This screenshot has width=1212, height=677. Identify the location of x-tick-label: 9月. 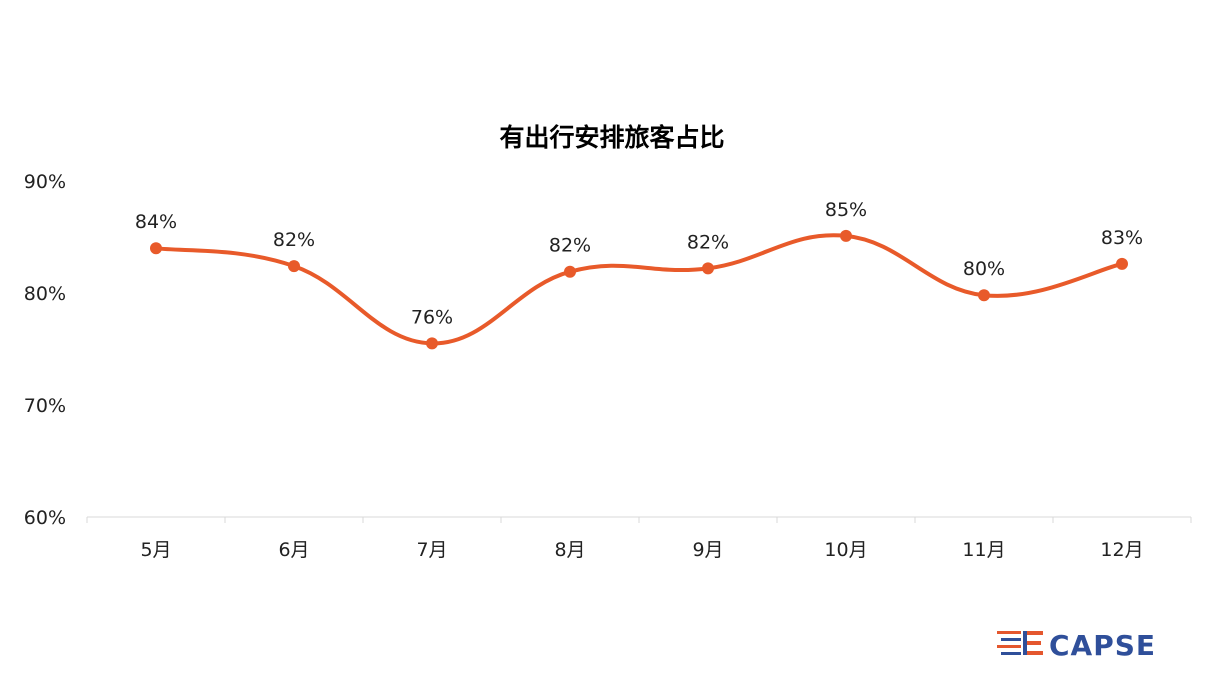
(707, 550).